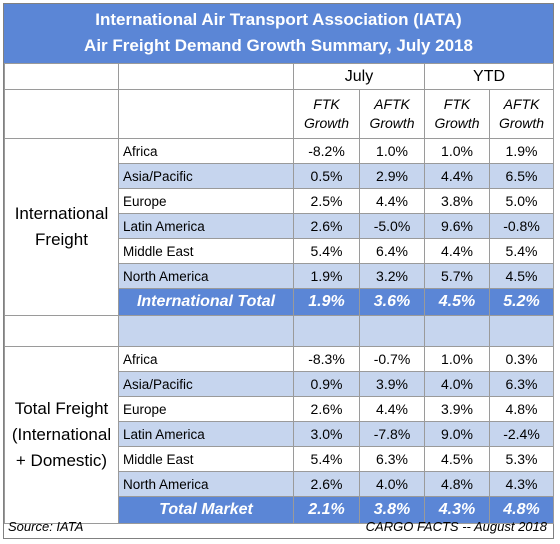  I want to click on table-row: Europe 2.5% 4.4% 3.8% 5.0%, so click(280, 201).